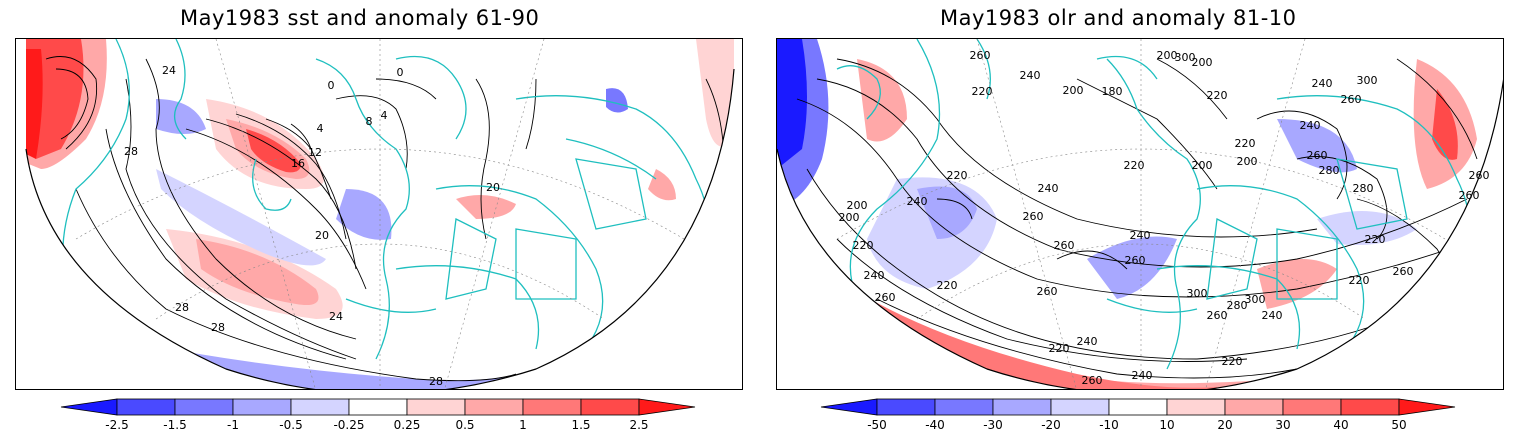 The image size is (1520, 432). What do you see at coordinates (993, 425) in the screenshot?
I see `colorbar-tick: -30` at bounding box center [993, 425].